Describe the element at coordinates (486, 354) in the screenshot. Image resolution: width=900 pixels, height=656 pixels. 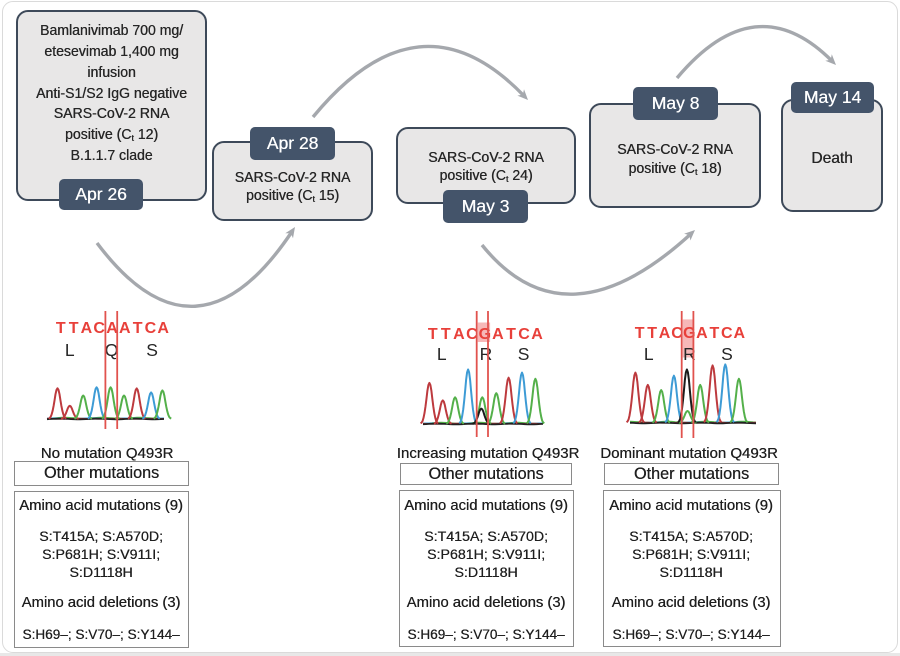
I see `svg-text: R` at that location.